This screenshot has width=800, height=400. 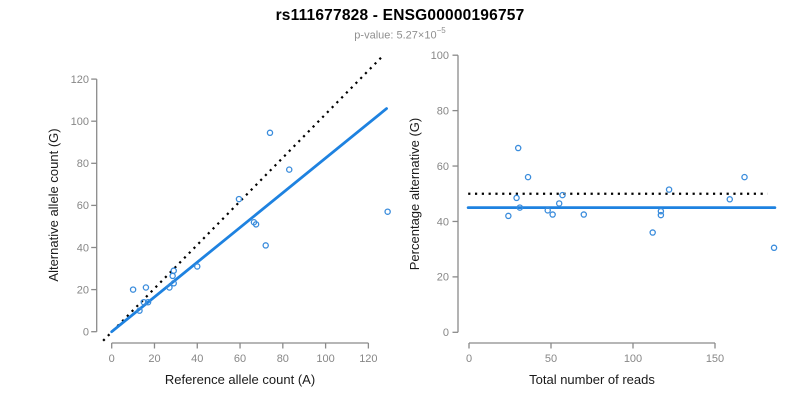 I want to click on y-axis: 0 20 40 60 80 100 120, so click(x=84, y=206).